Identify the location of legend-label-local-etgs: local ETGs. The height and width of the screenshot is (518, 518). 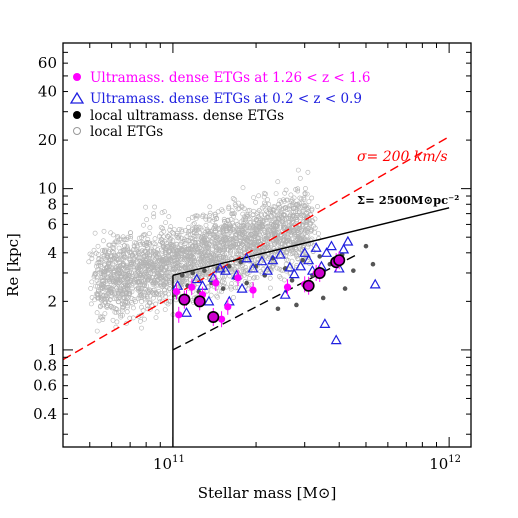
(126, 132).